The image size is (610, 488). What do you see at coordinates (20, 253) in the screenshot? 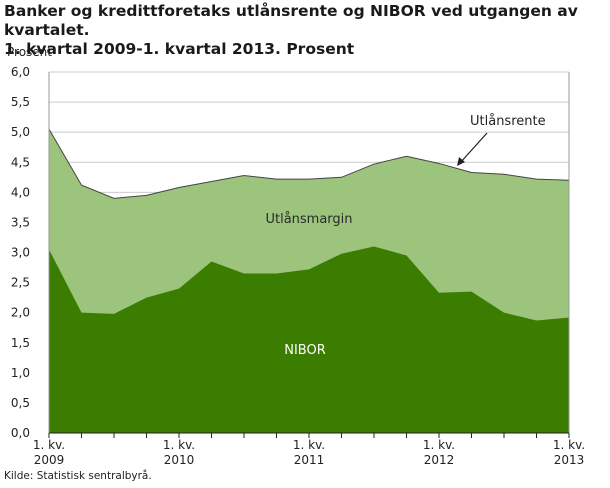
I see `y-tick-label: 3,0` at bounding box center [20, 253].